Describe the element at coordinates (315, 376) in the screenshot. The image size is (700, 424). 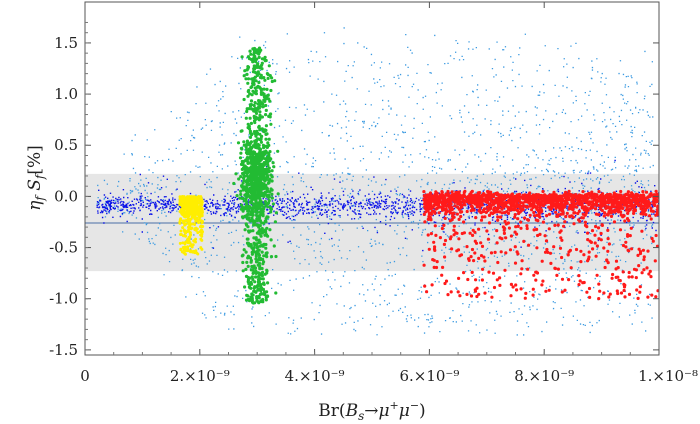
I see `x-tick-label: 4.×10⁻⁹` at that location.